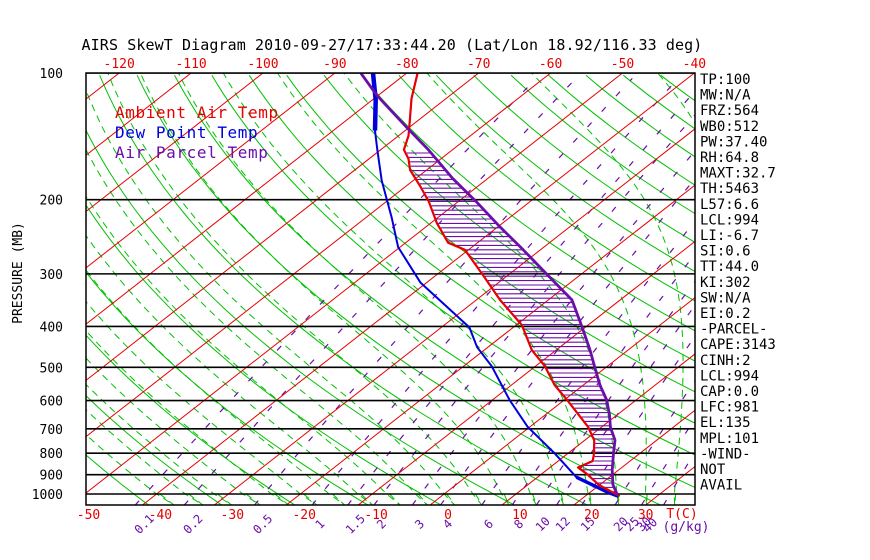 This screenshot has width=870, height=560. What do you see at coordinates (51, 327) in the screenshot?
I see `pressure-tick-label: 400` at bounding box center [51, 327].